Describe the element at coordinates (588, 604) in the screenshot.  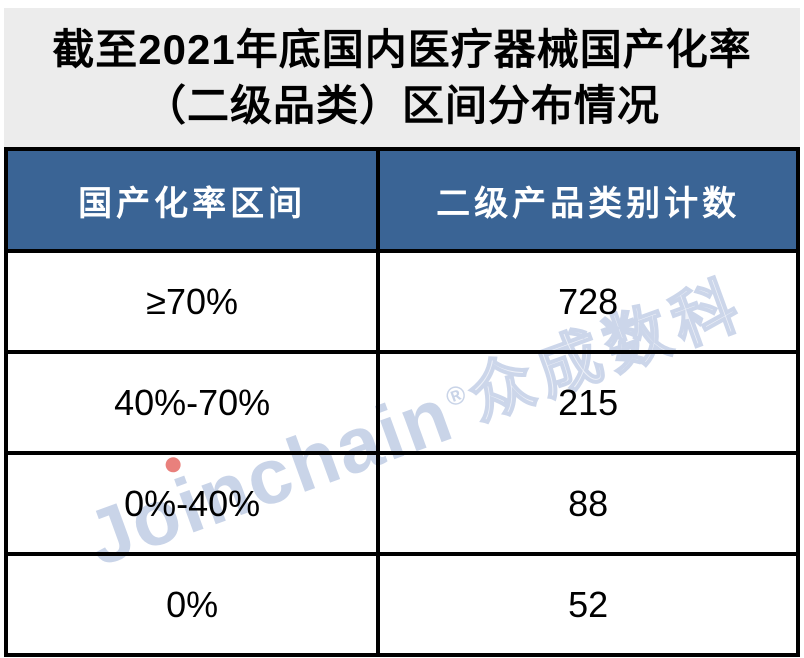
I see `cell-count: 52` at that location.